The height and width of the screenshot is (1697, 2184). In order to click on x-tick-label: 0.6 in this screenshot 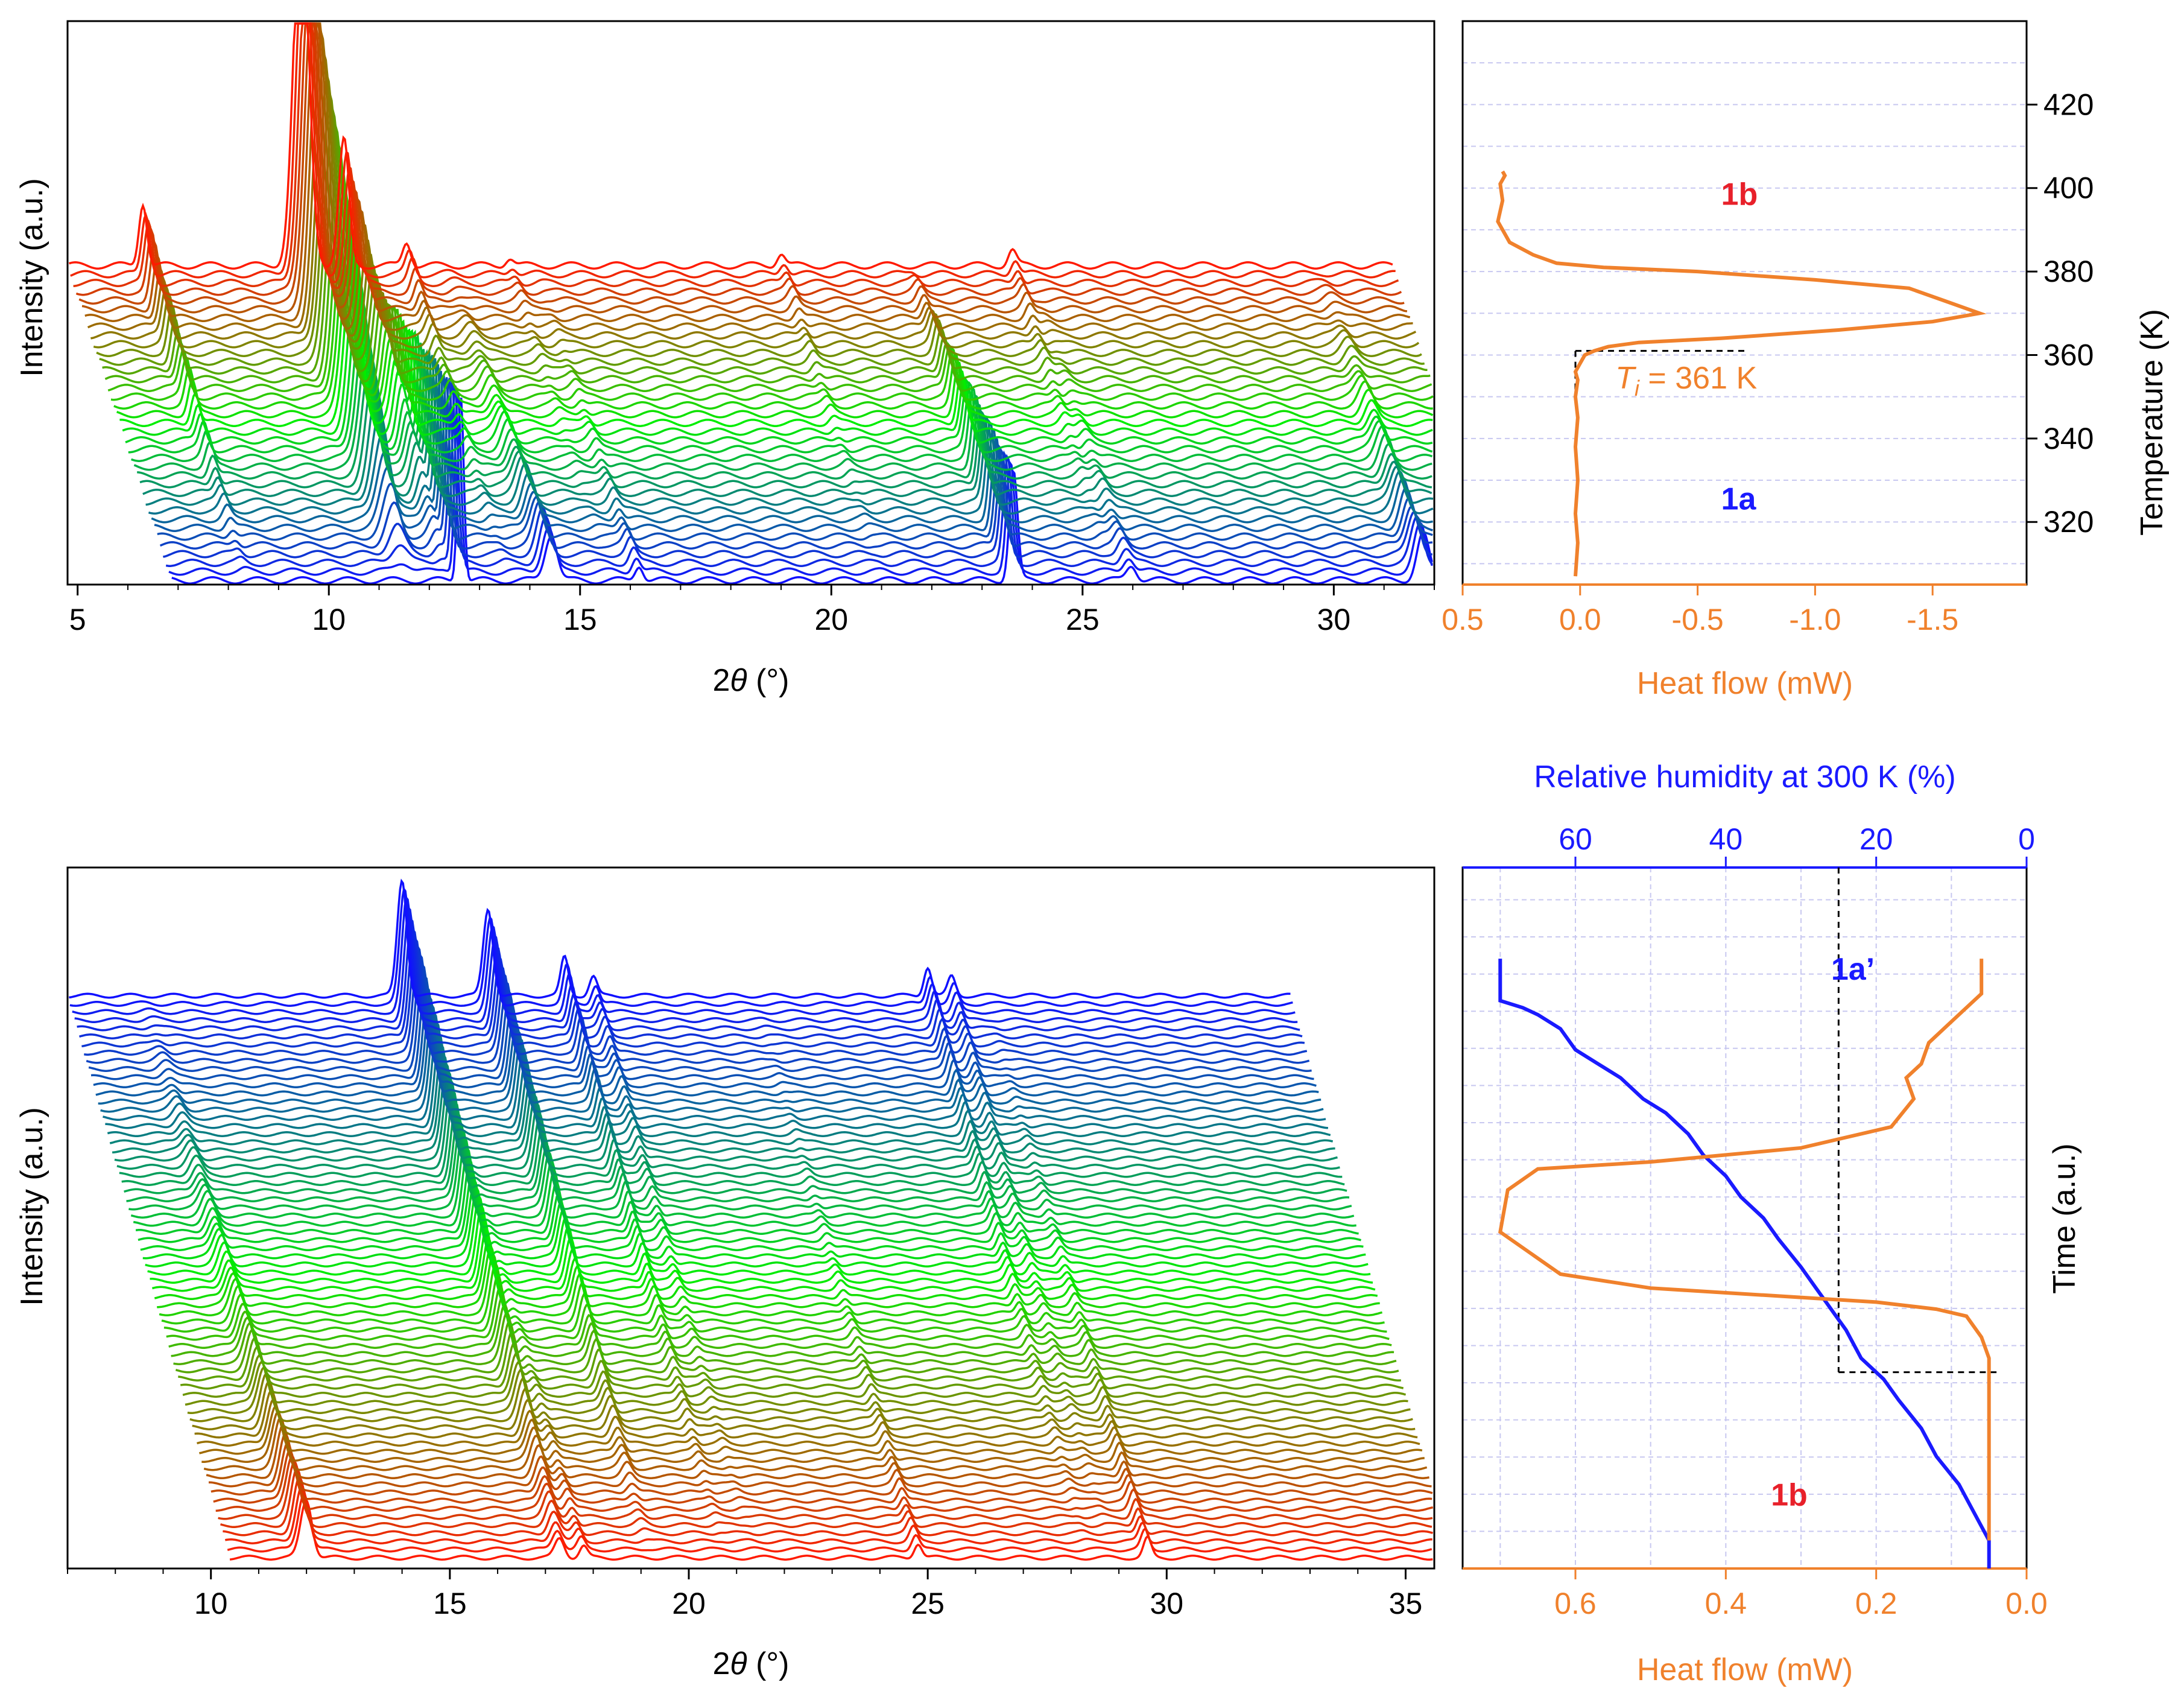, I will do `click(1575, 1604)`.